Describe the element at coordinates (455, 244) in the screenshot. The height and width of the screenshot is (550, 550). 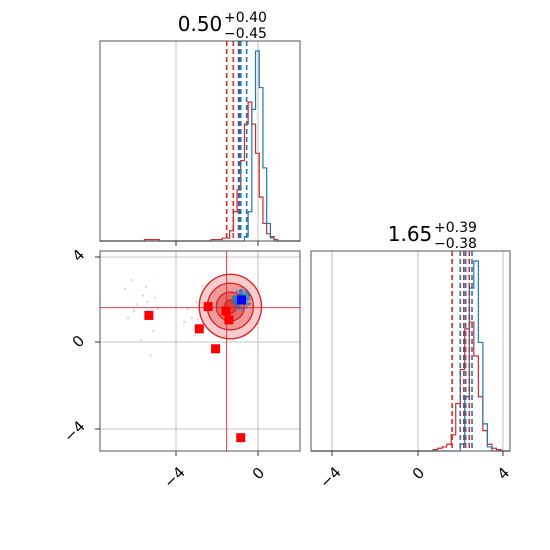
I see `title-param-2-sub: −0.38` at that location.